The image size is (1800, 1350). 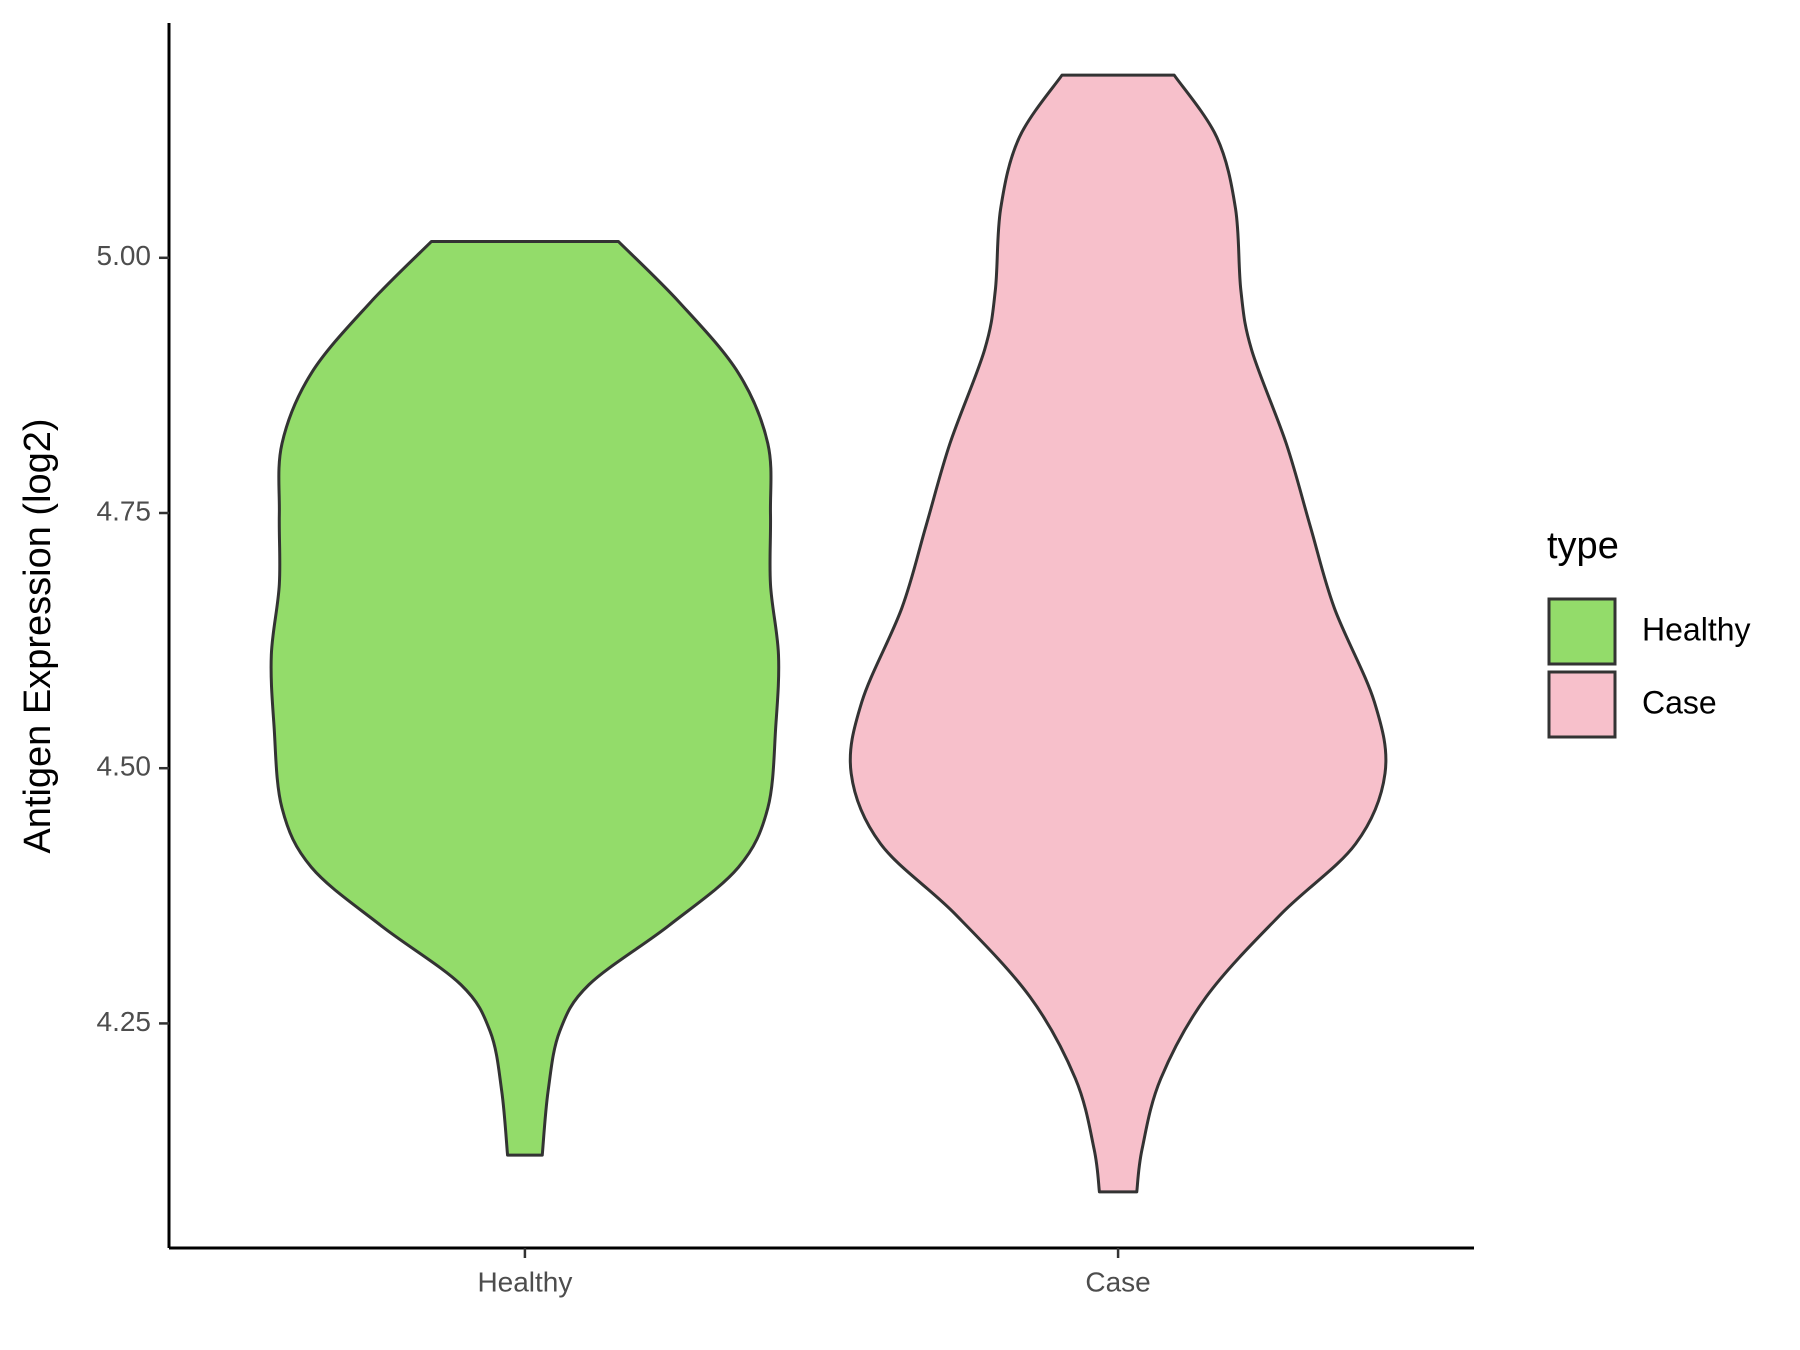 What do you see at coordinates (124, 766) in the screenshot?
I see `y-tick-label: 4.50` at bounding box center [124, 766].